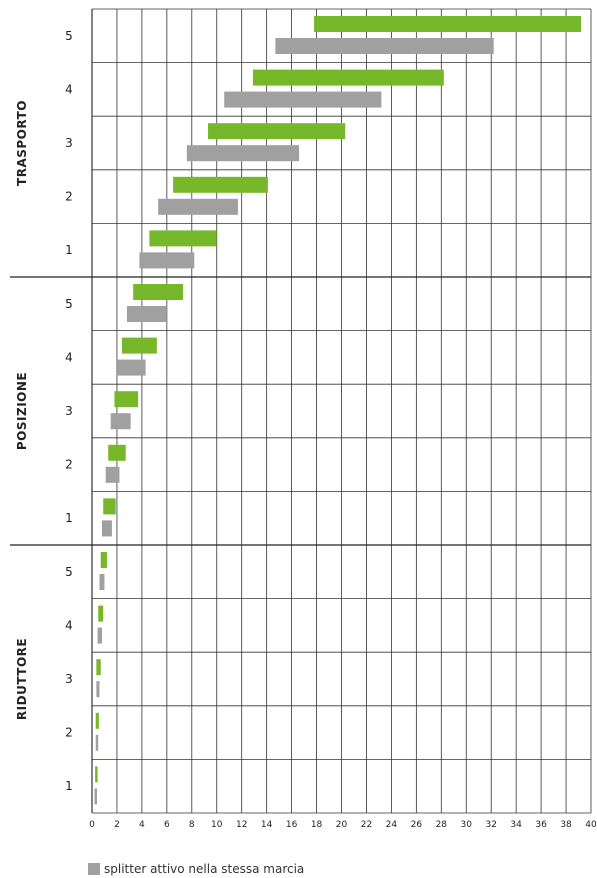  Describe the element at coordinates (467, 825) in the screenshot. I see `x-tick-label: 30` at that location.